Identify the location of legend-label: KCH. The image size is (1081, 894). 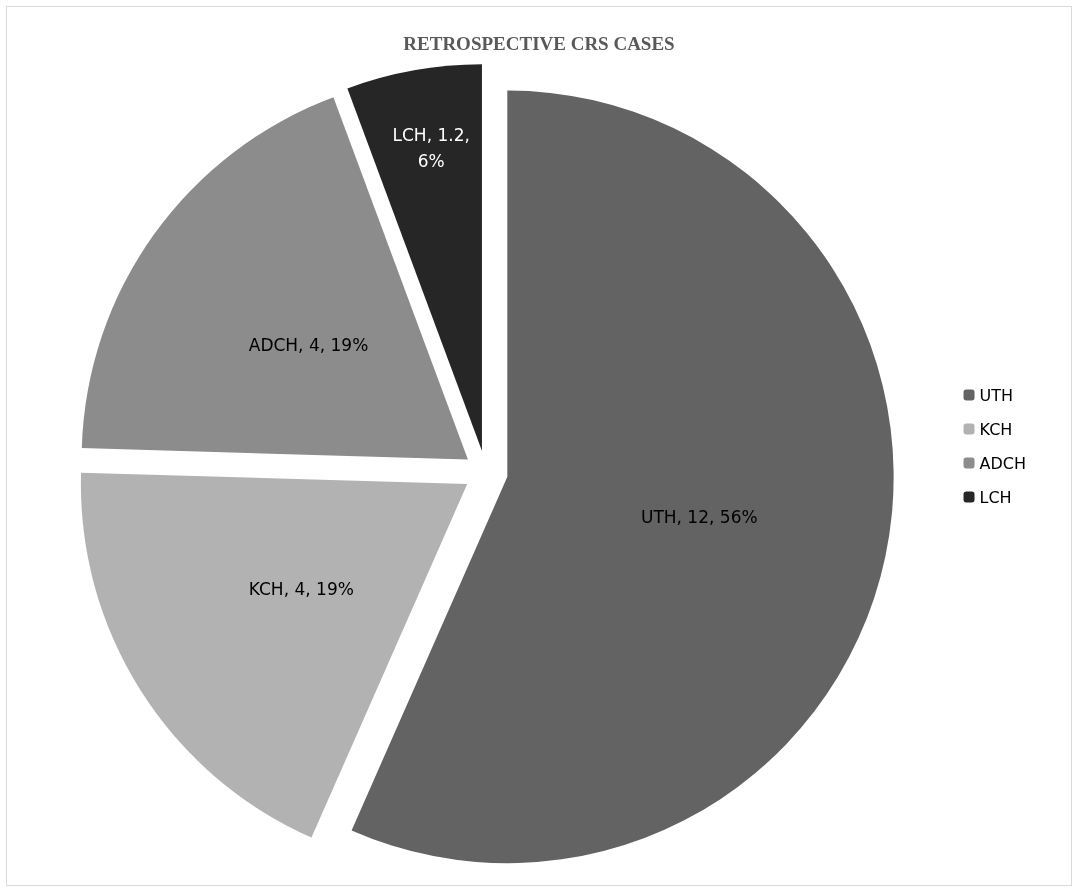
(996, 429).